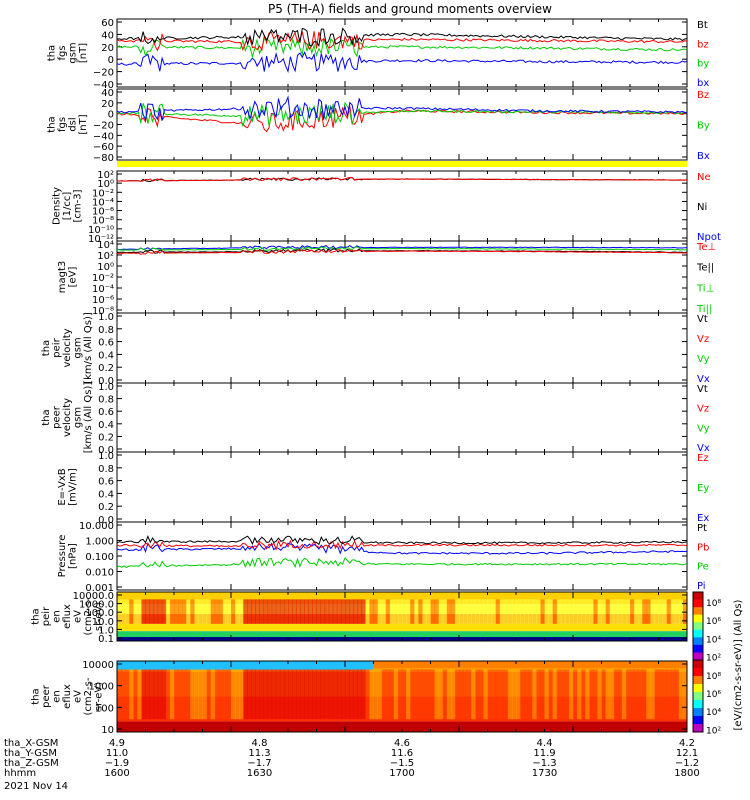 This screenshot has width=750, height=800. Describe the element at coordinates (703, 547) in the screenshot. I see `legend-entry: Pb` at that location.